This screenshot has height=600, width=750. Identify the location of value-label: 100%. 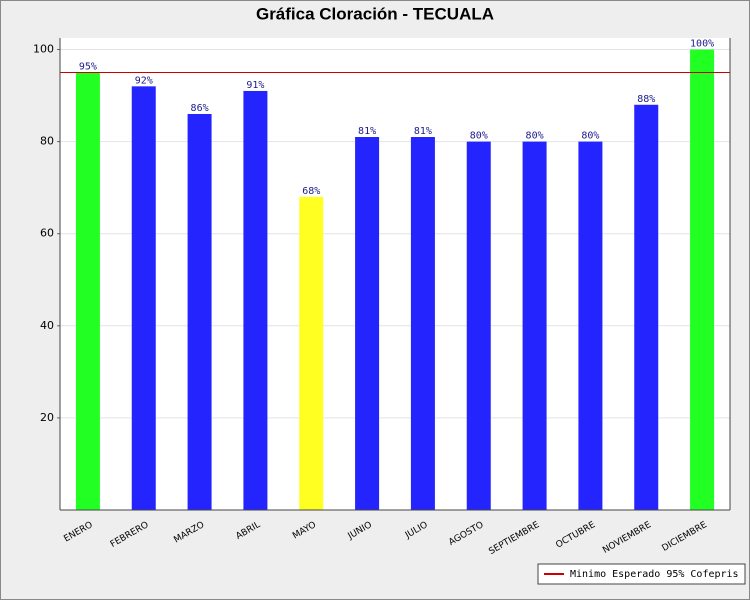
(702, 44).